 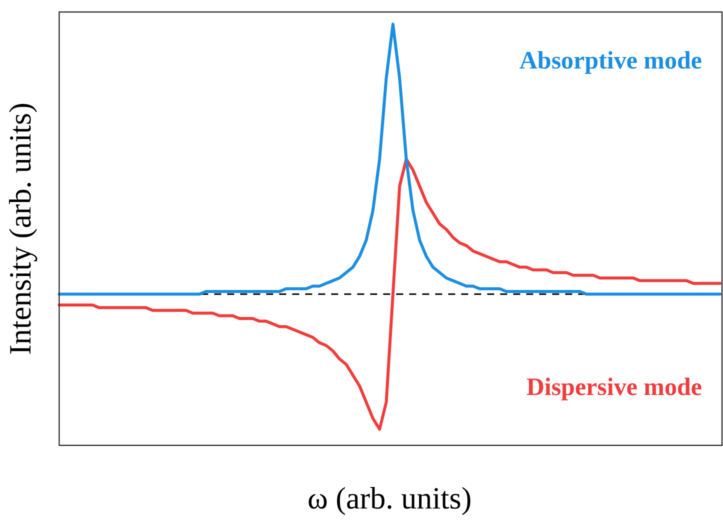 I want to click on y-axis-title: Intensity (arb. units), so click(x=20, y=228).